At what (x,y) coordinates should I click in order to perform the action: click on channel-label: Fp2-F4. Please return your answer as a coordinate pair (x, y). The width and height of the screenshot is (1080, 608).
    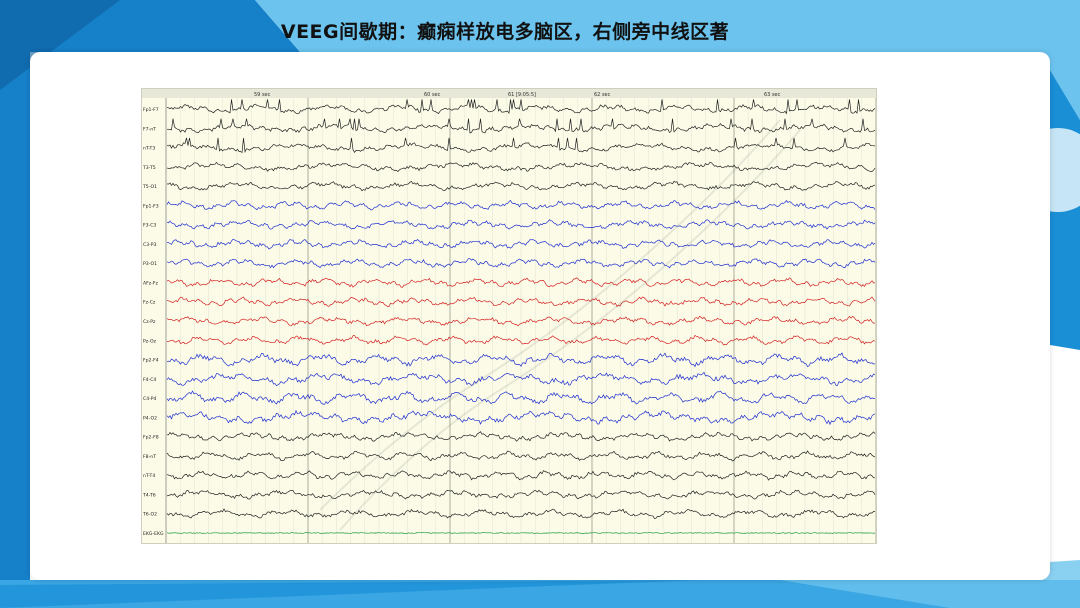
    Looking at the image, I should click on (151, 361).